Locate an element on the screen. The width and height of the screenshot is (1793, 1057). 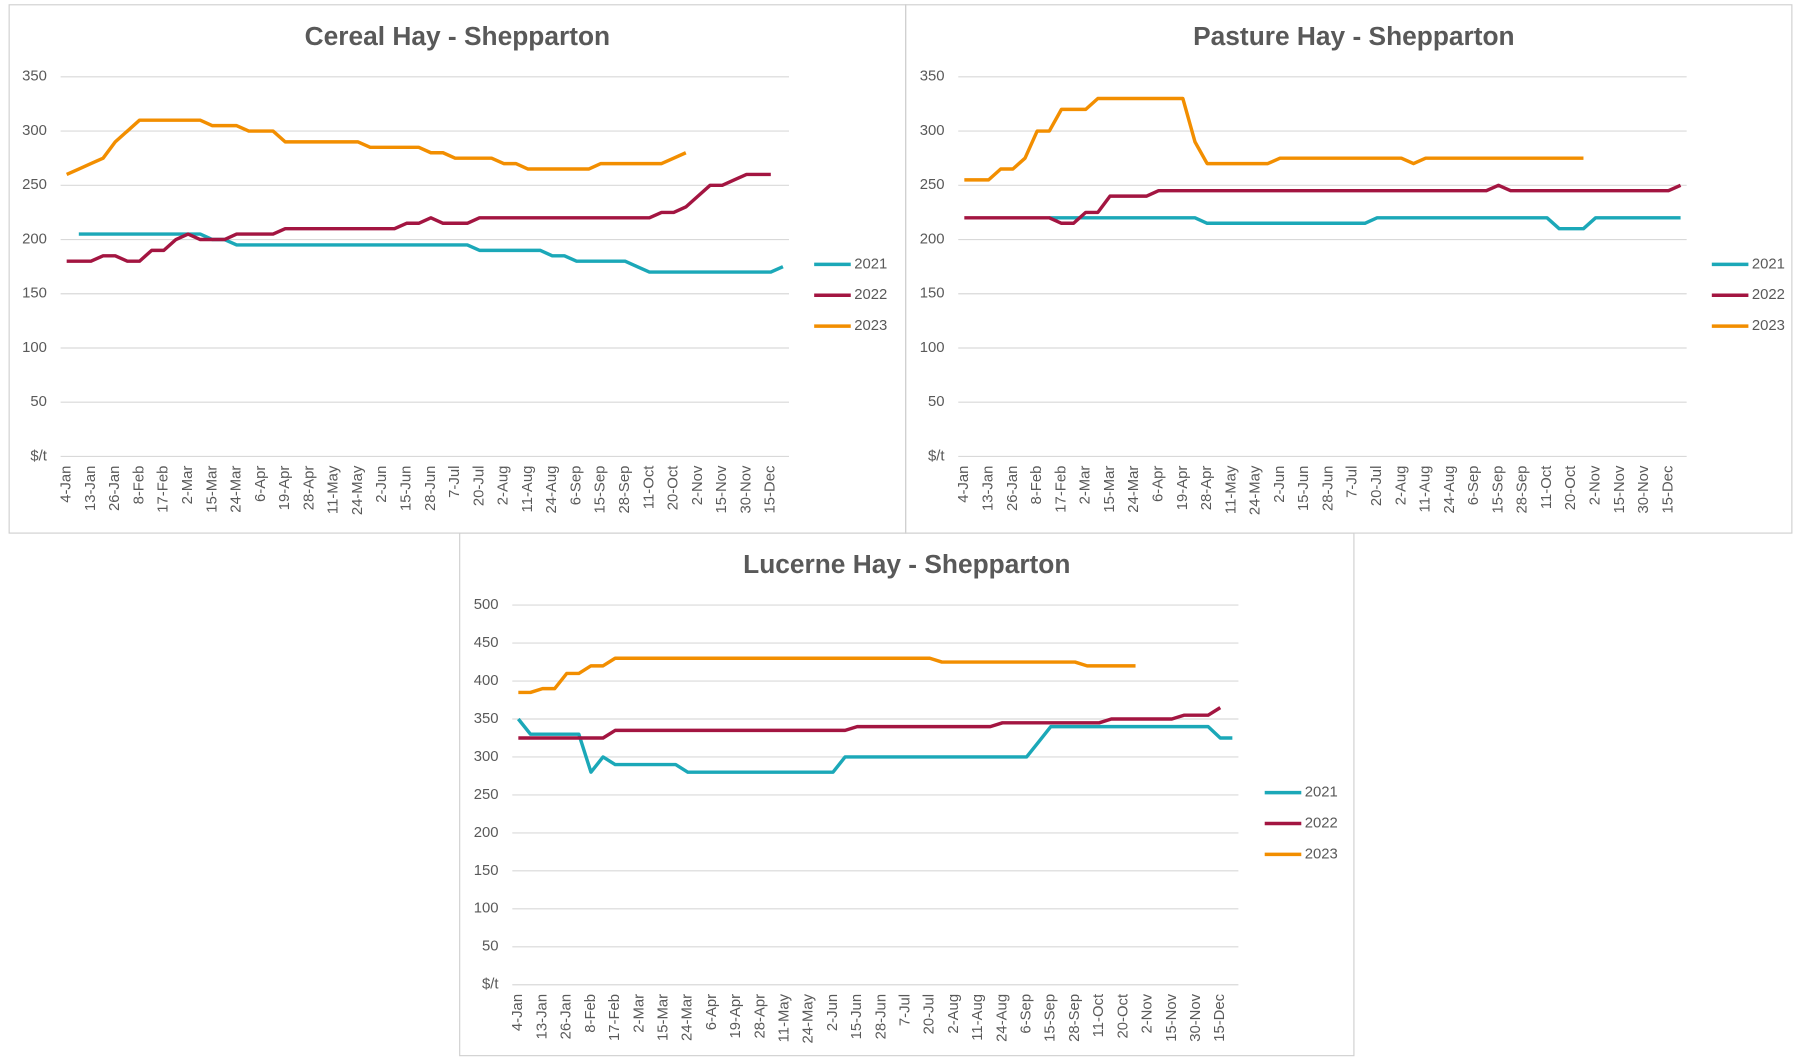
y-tick-label: 400 is located at coordinates (486, 681).